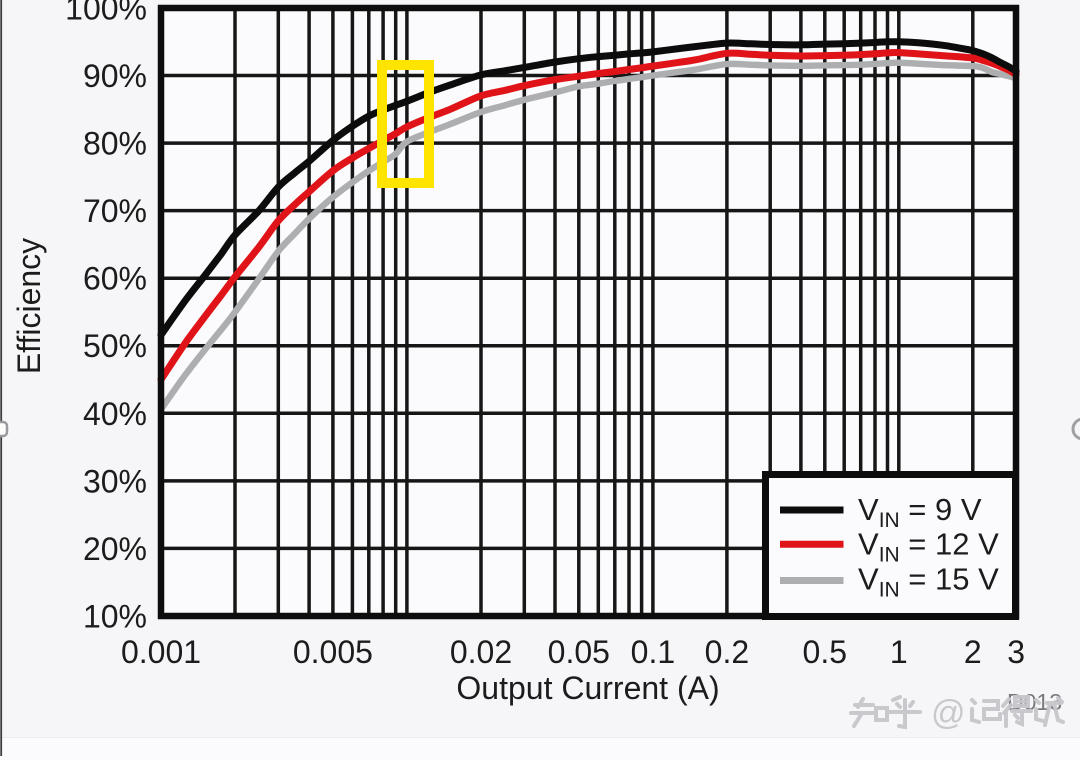  Describe the element at coordinates (115, 549) in the screenshot. I see `svg-text: 20%` at that location.